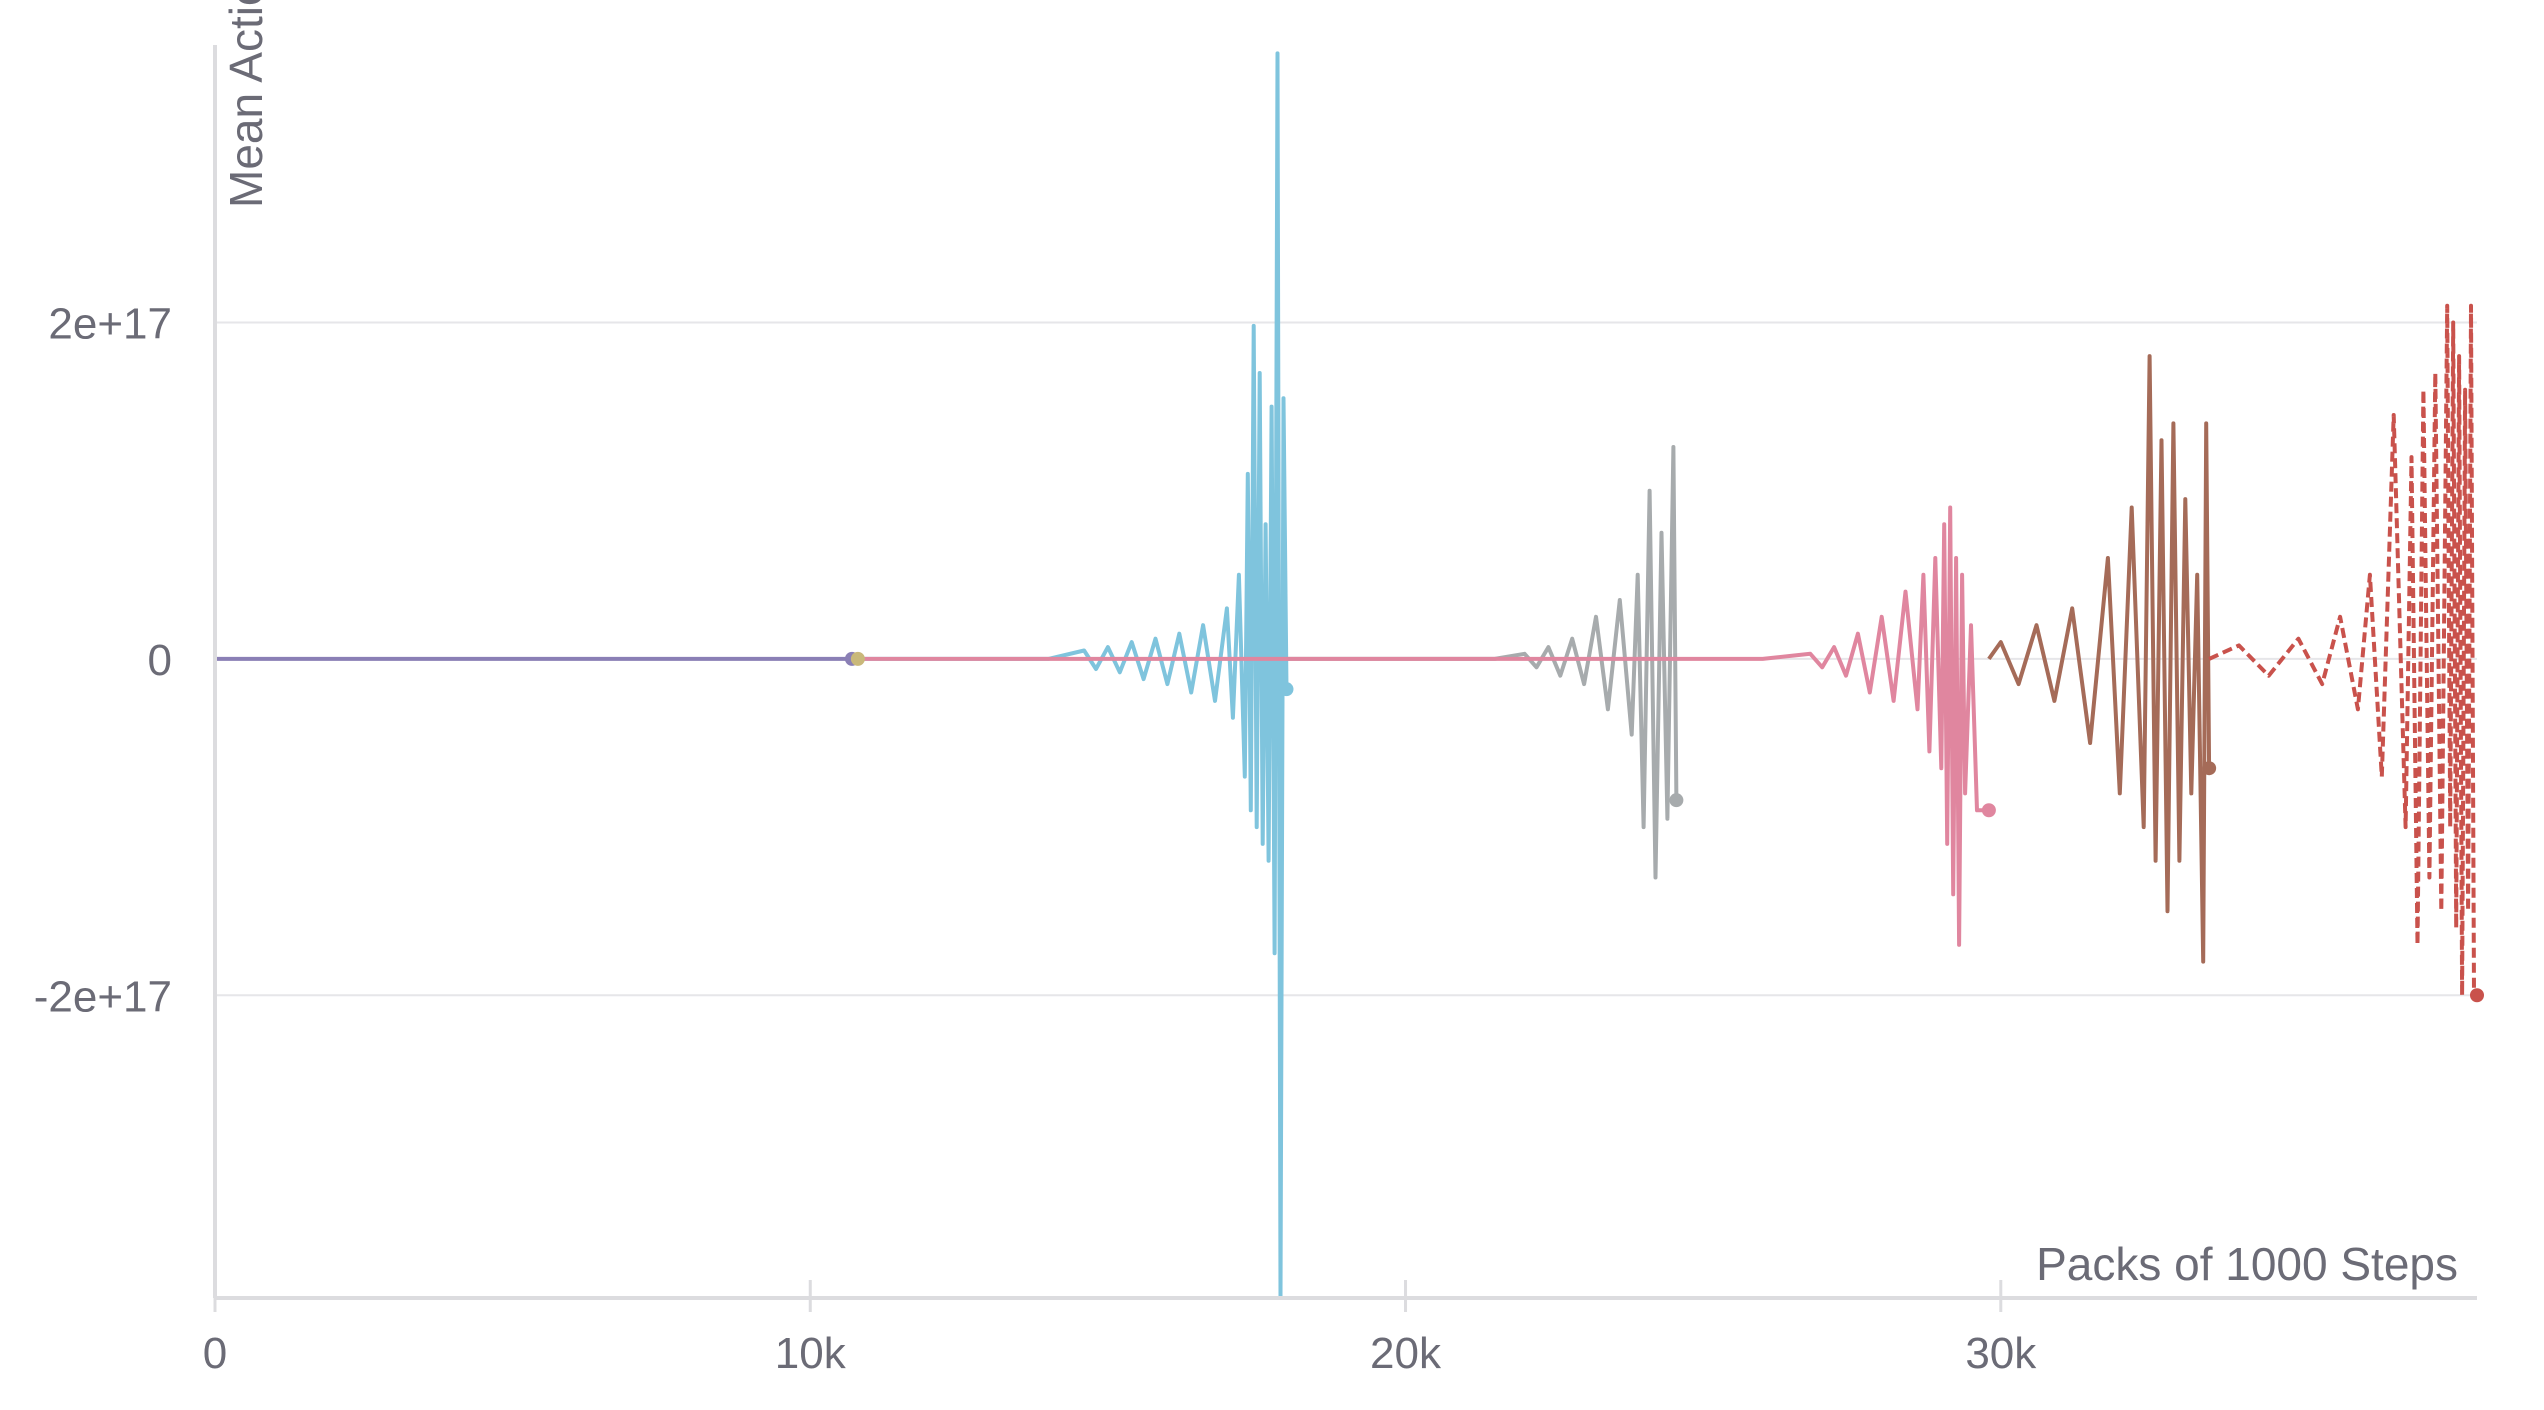 The image size is (2544, 1410). I want to click on x-tick-label: 0, so click(215, 1353).